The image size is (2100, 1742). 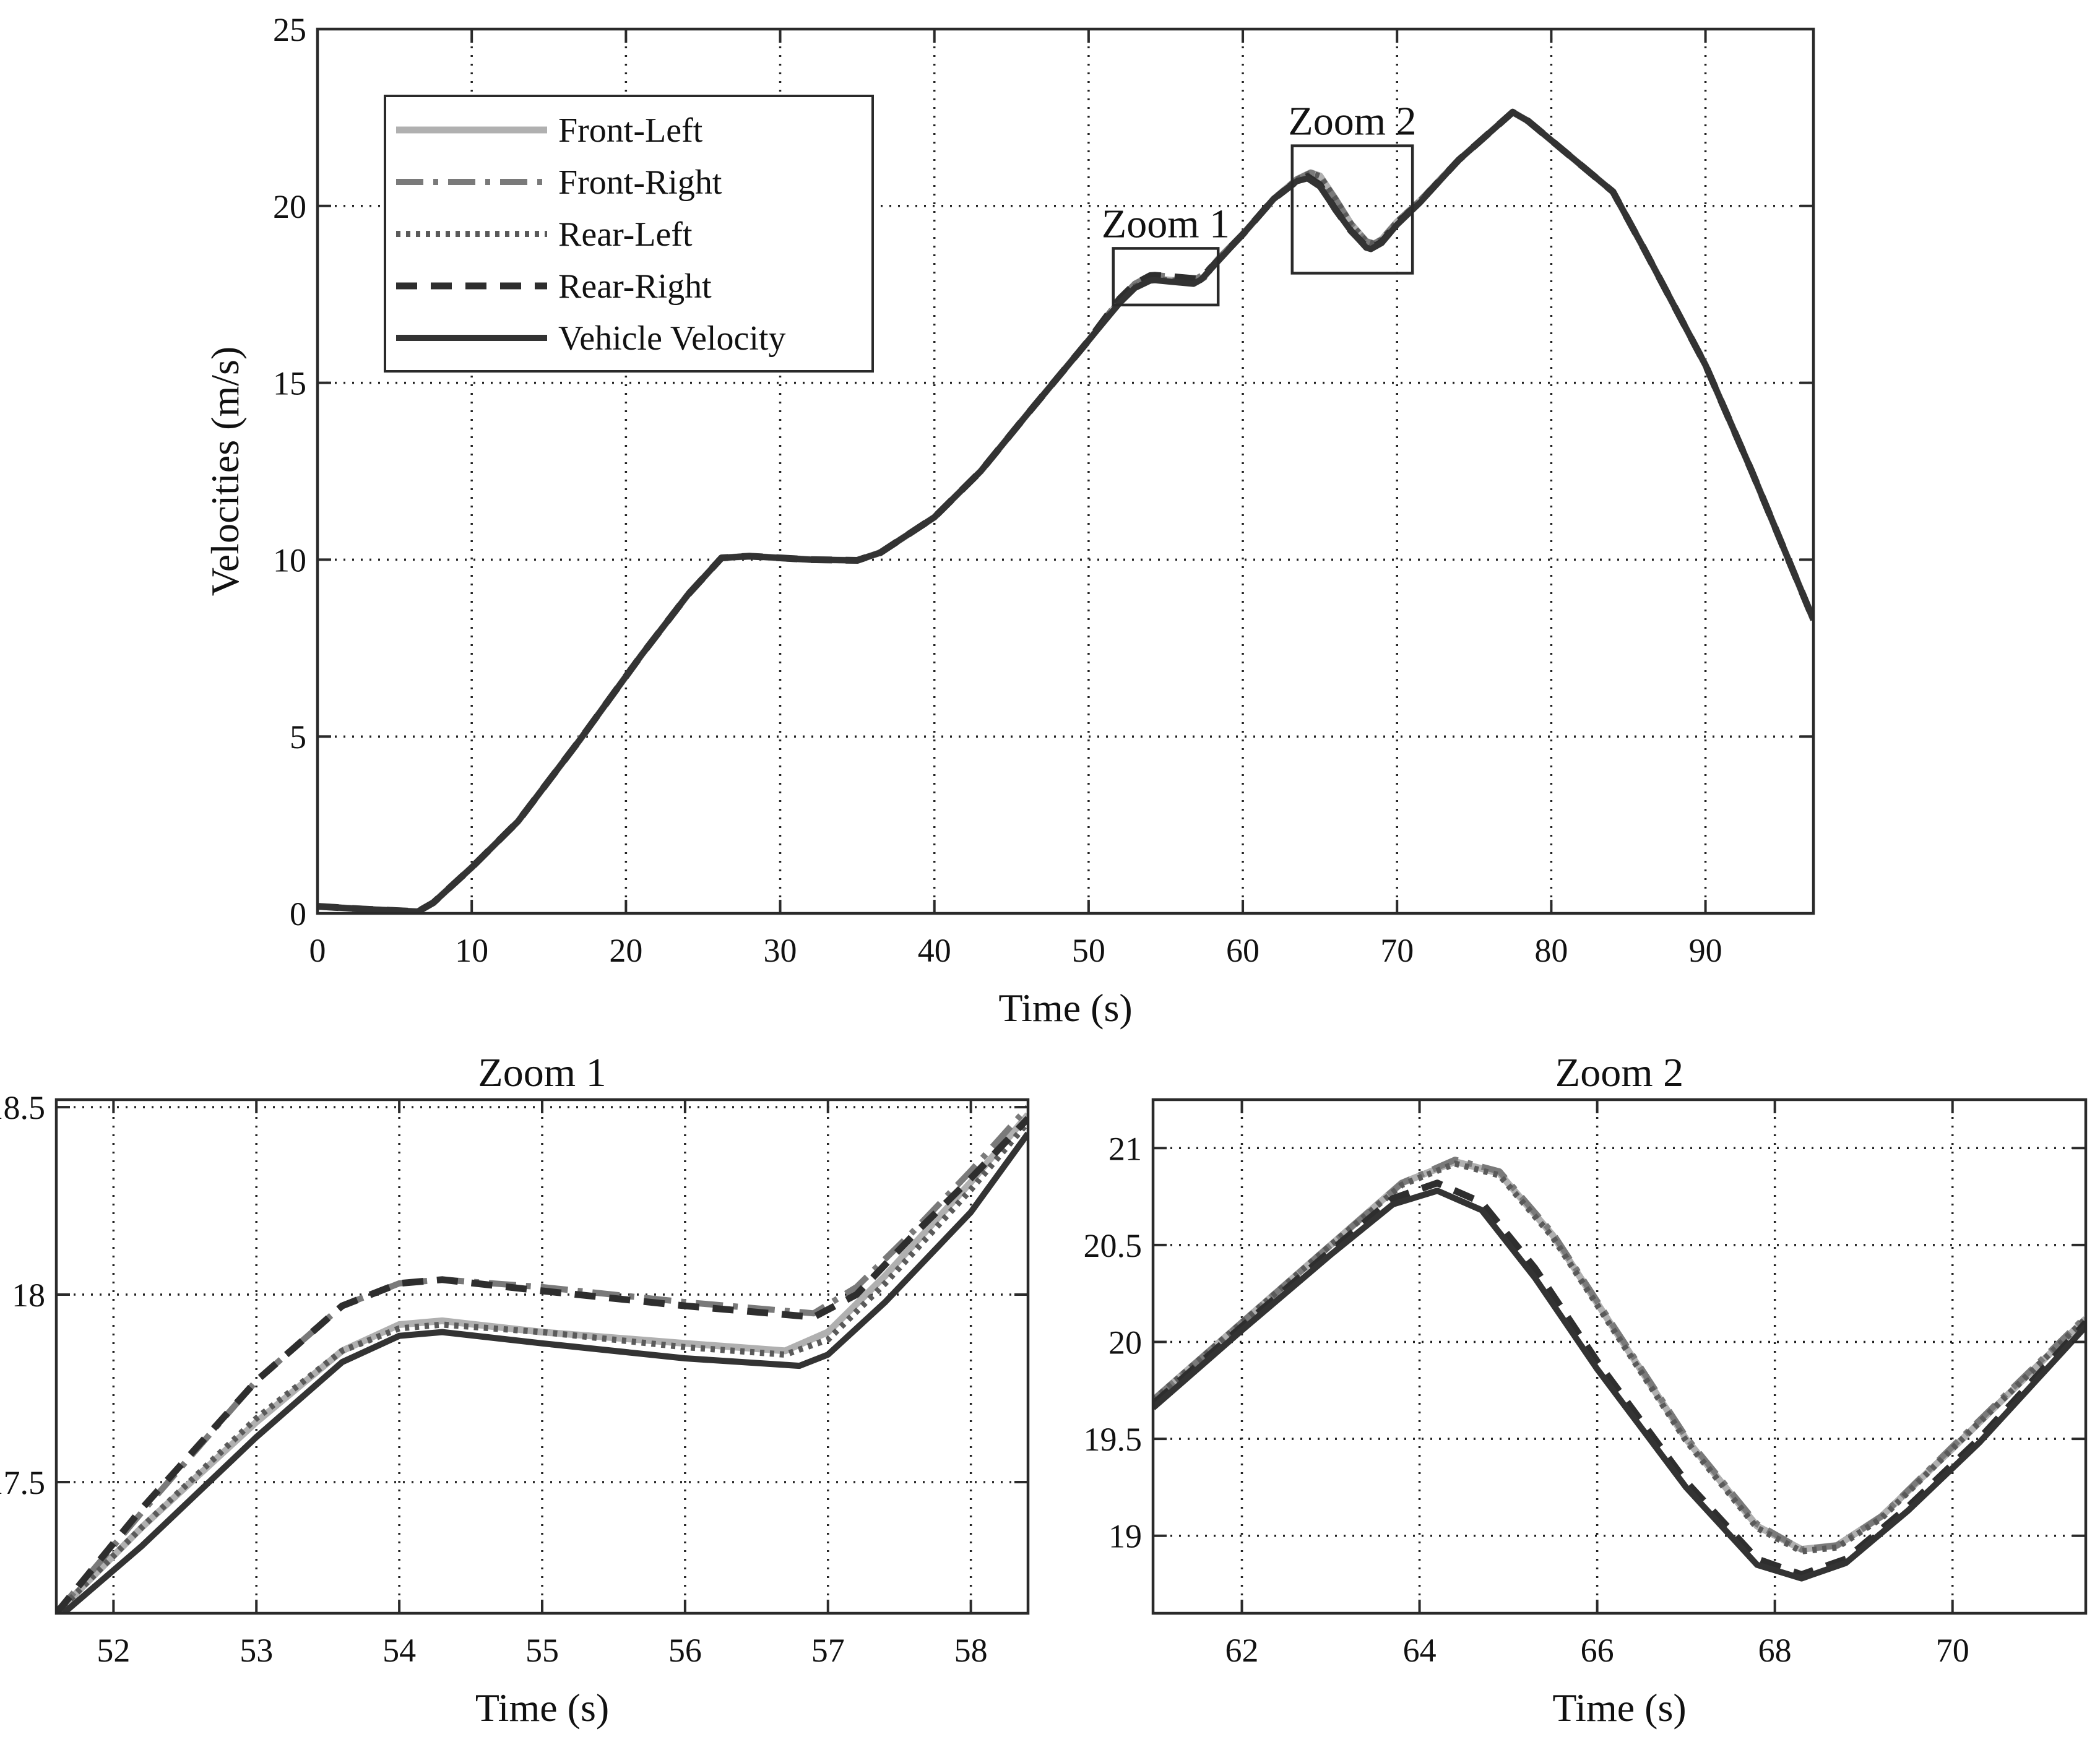 I want to click on zoom1-series-front-left, so click(x=542, y=1362).